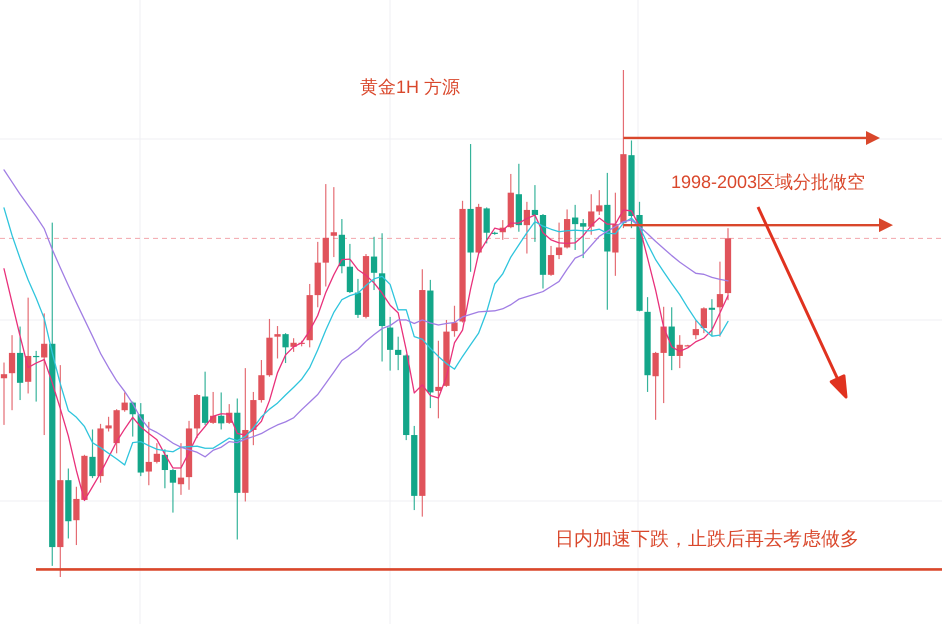 Image resolution: width=942 pixels, height=624 pixels. Describe the element at coordinates (768, 182) in the screenshot. I see `annotation: 1998-2003区域分批做空` at that location.